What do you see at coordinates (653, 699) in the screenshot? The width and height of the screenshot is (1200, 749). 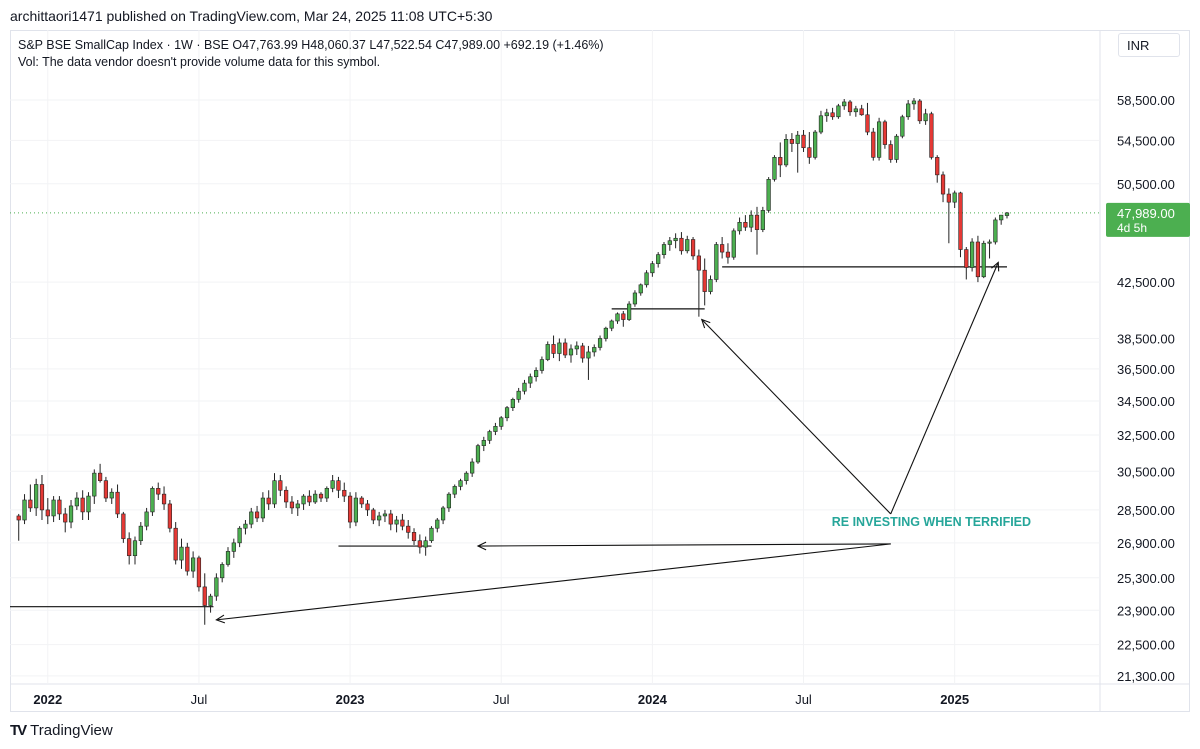 I see `x-tick-label: 2024` at bounding box center [653, 699].